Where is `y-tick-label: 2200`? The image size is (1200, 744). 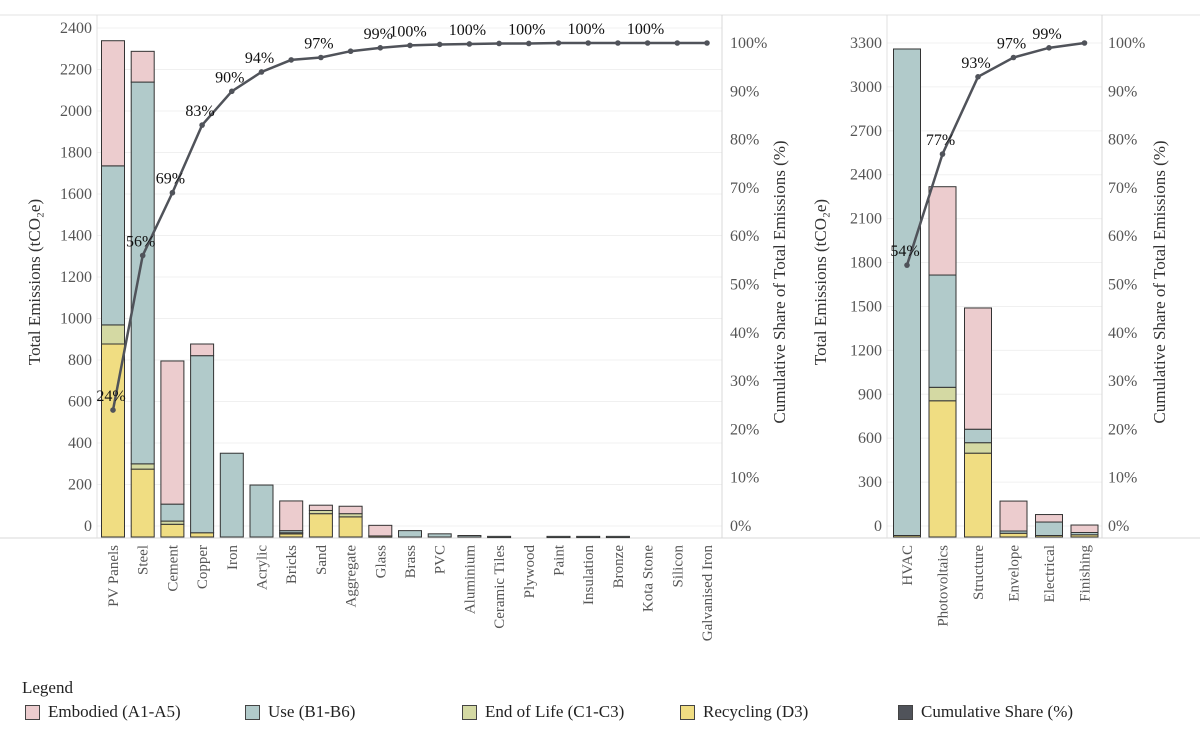 y-tick-label: 2200 is located at coordinates (76, 70).